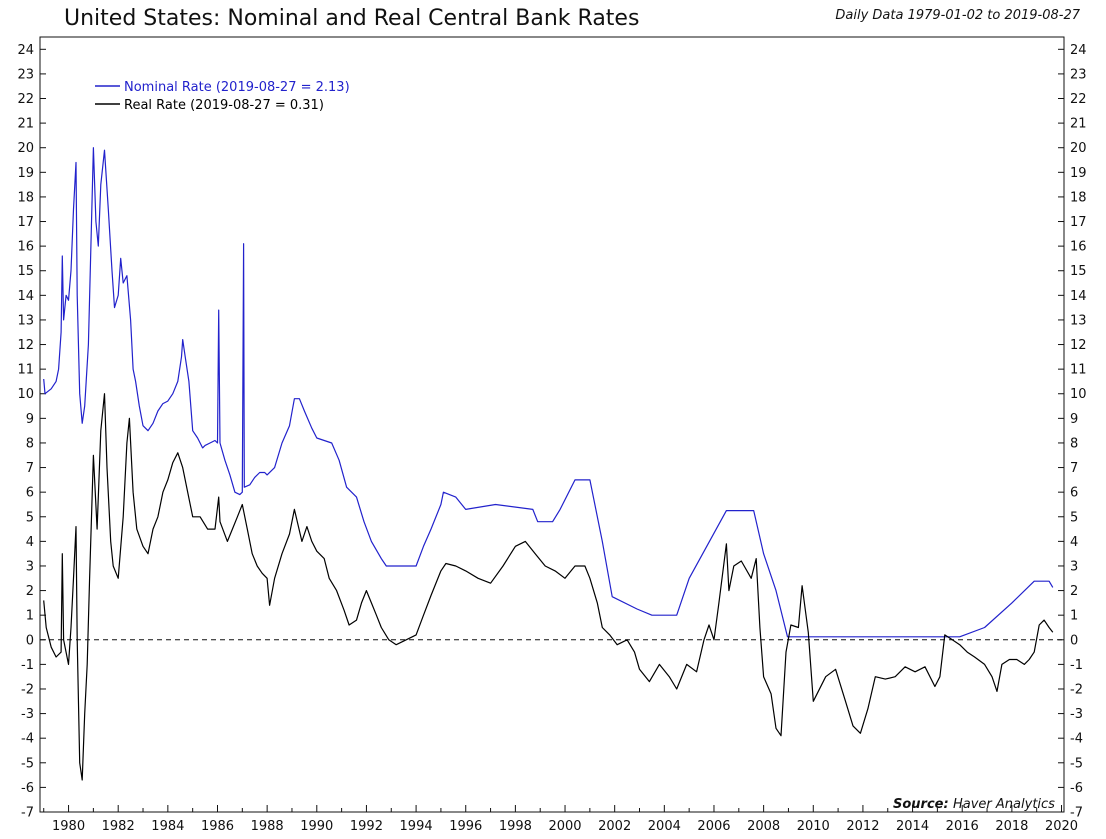 This screenshot has height=839, width=1106. Describe the element at coordinates (1078, 99) in the screenshot. I see `y-tick-label-right: 22` at that location.